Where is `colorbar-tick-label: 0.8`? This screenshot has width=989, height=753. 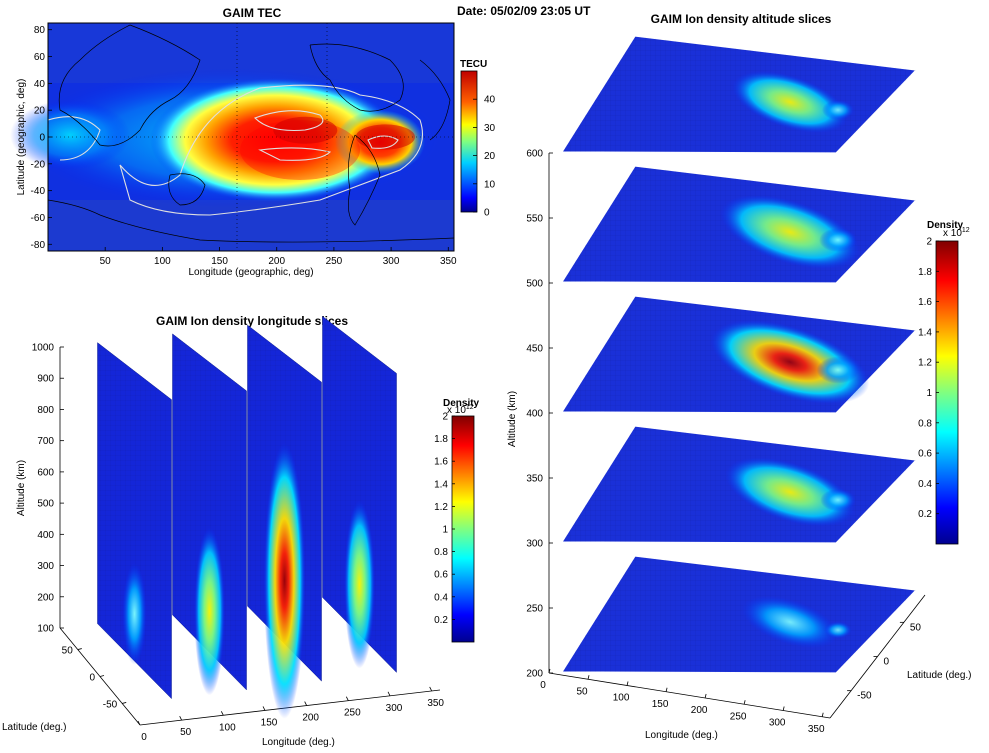 colorbar-tick-label: 0.8 is located at coordinates (441, 552).